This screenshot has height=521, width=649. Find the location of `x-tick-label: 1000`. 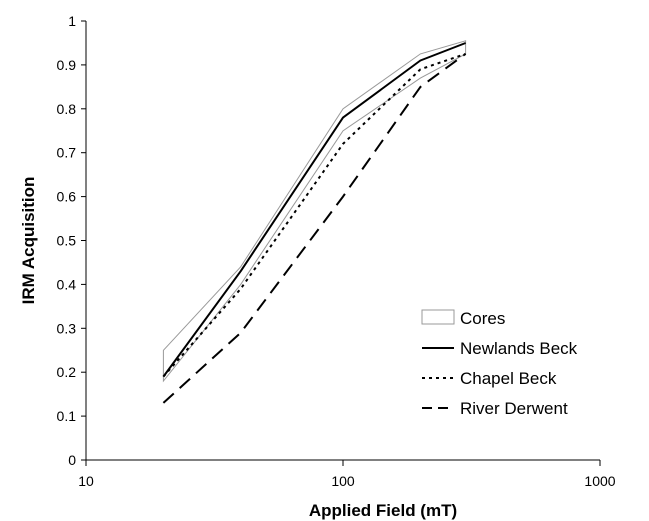

x-tick-label: 1000 is located at coordinates (599, 481).